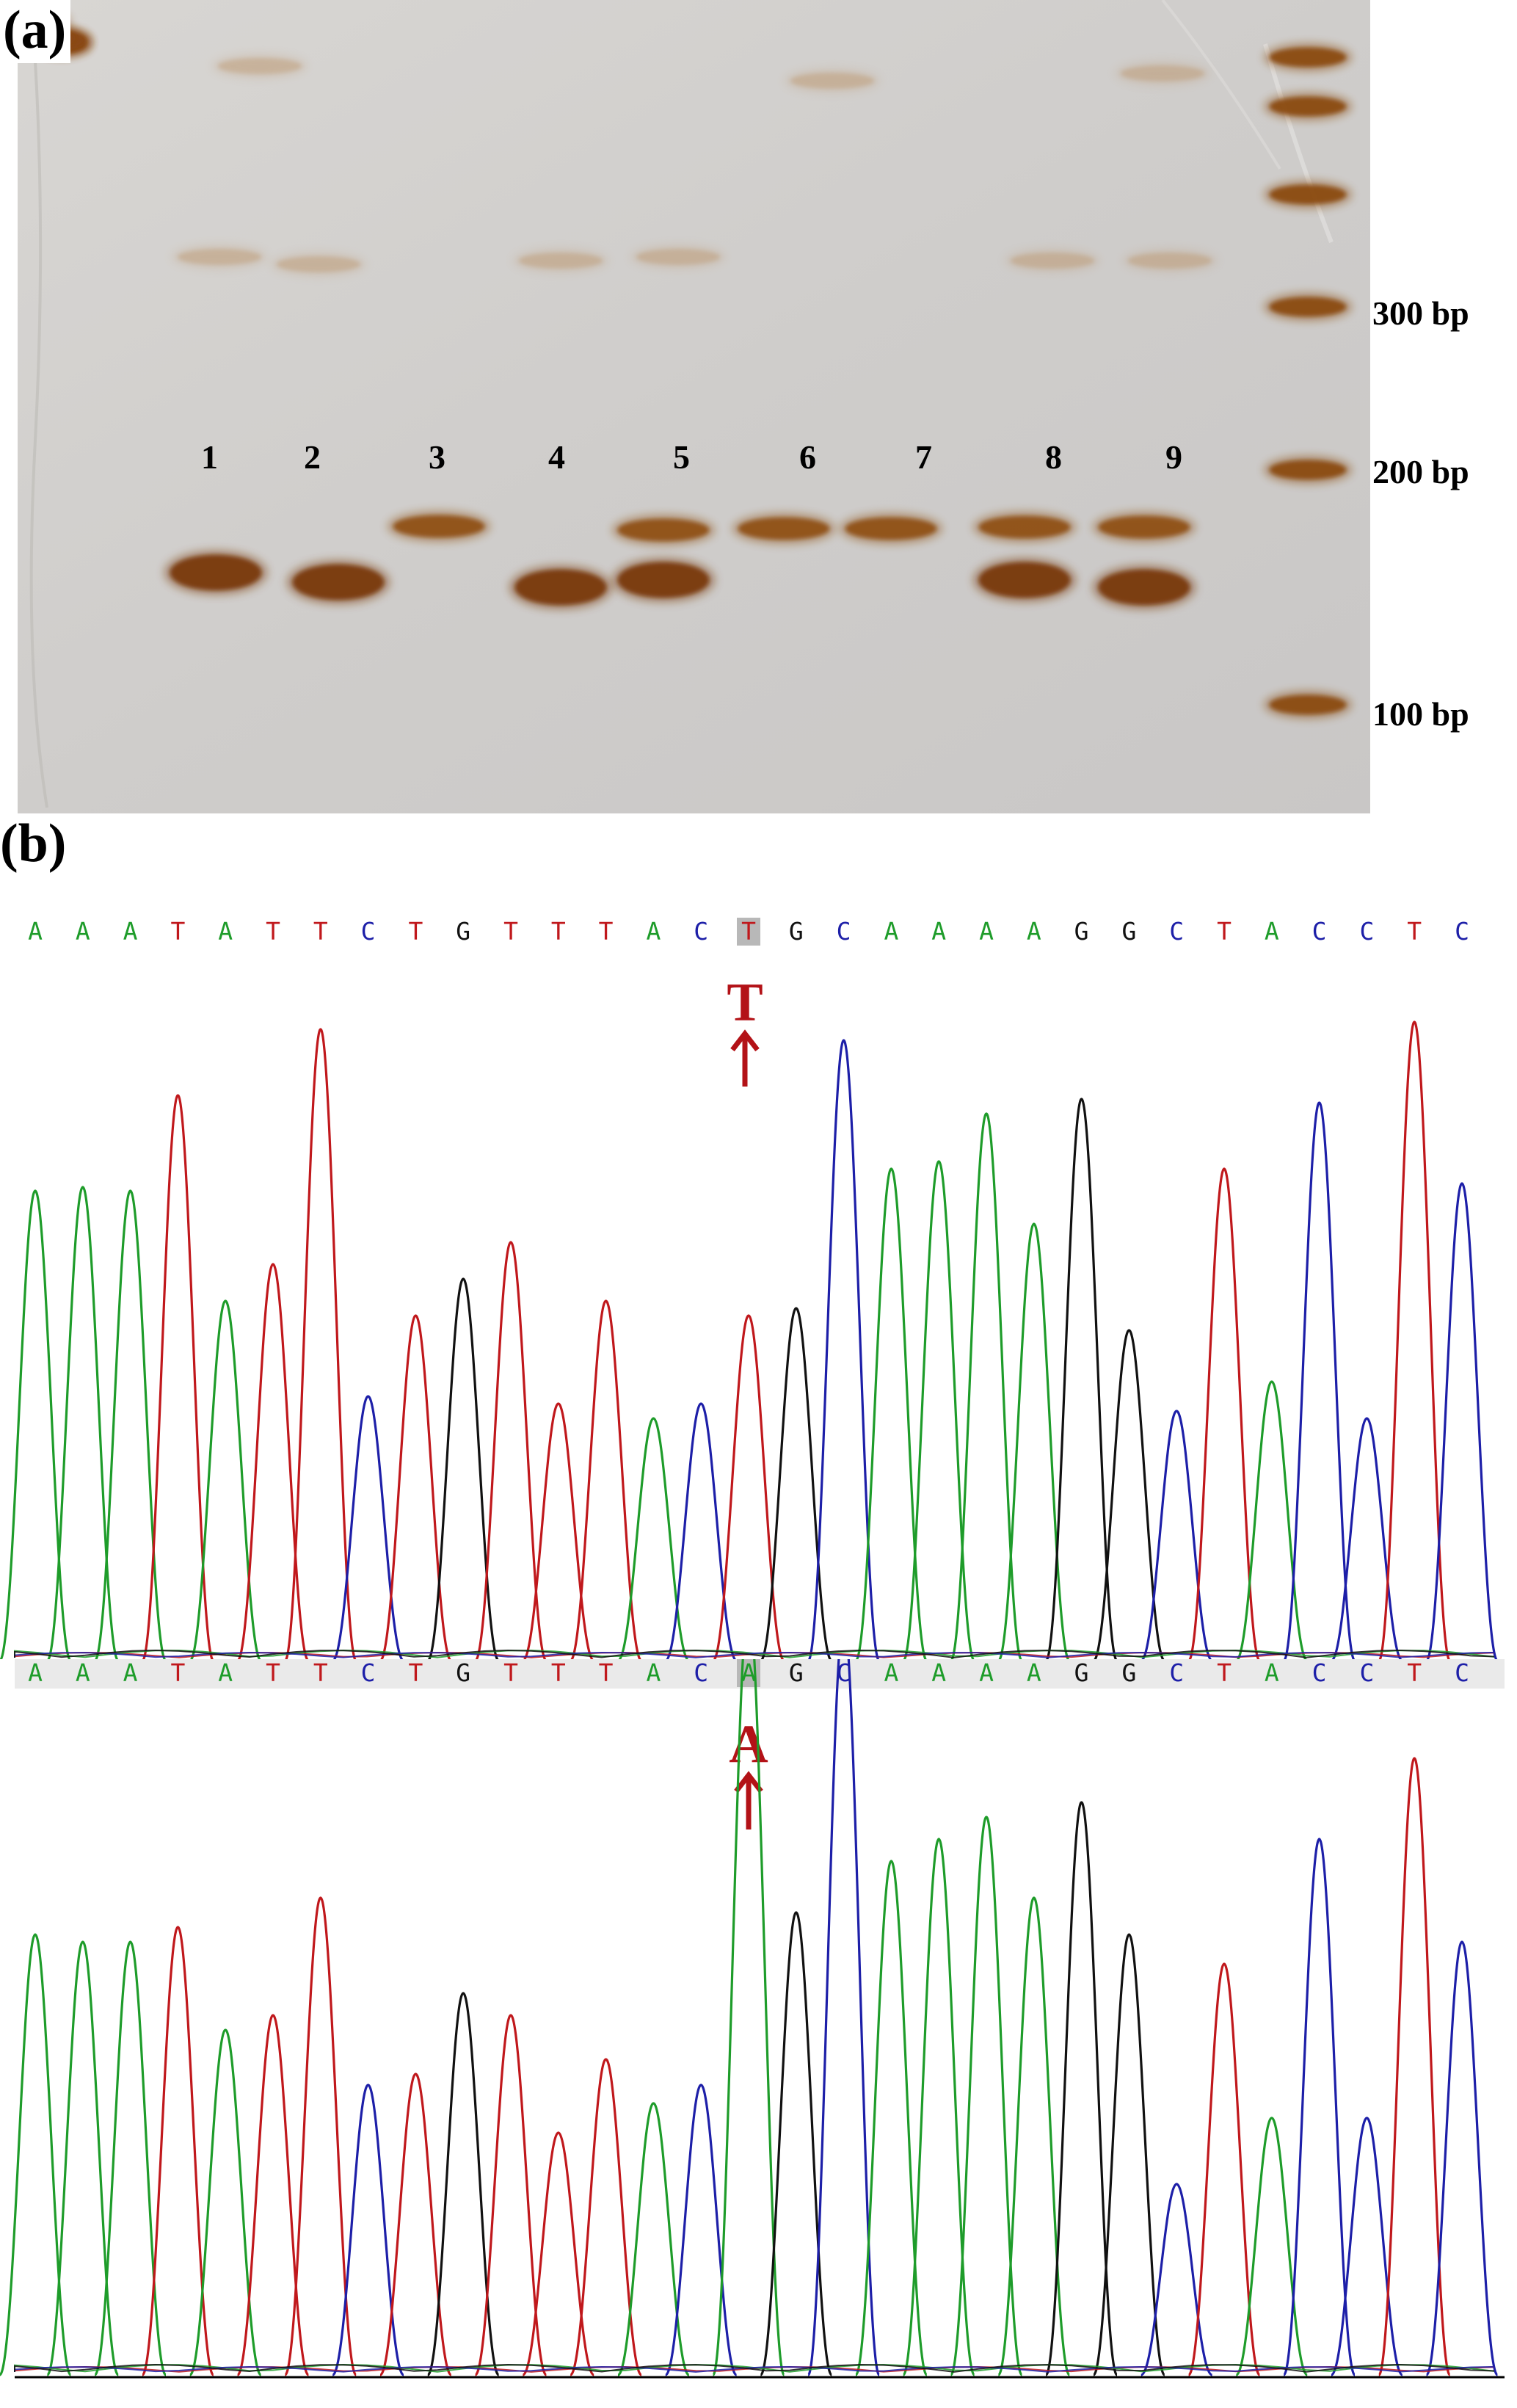  I want to click on bp-label-300: 300 bp, so click(1420, 313).